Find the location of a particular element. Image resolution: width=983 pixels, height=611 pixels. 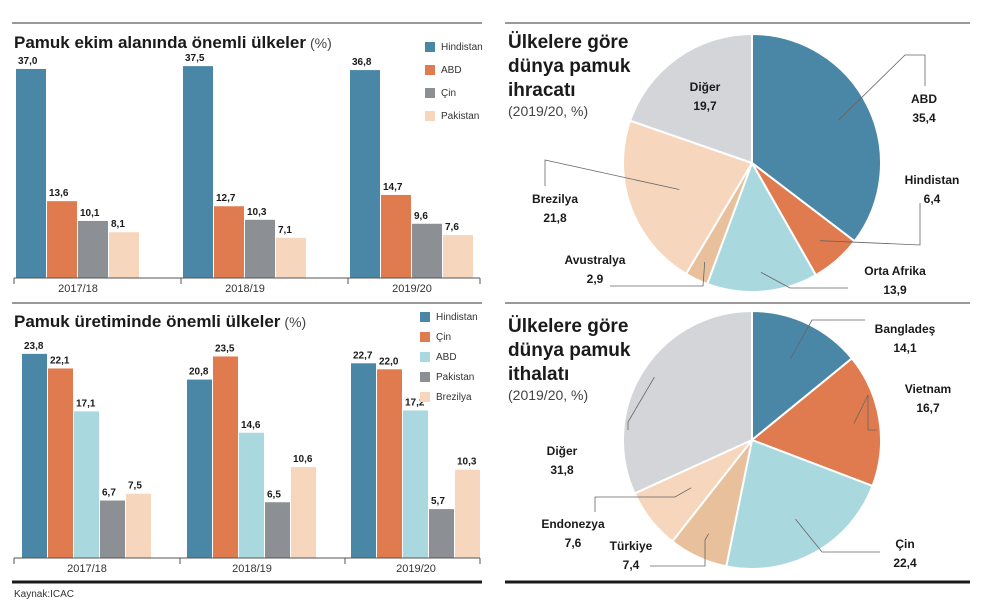

pie-subtitle: (2019/20, %) is located at coordinates (548, 111).